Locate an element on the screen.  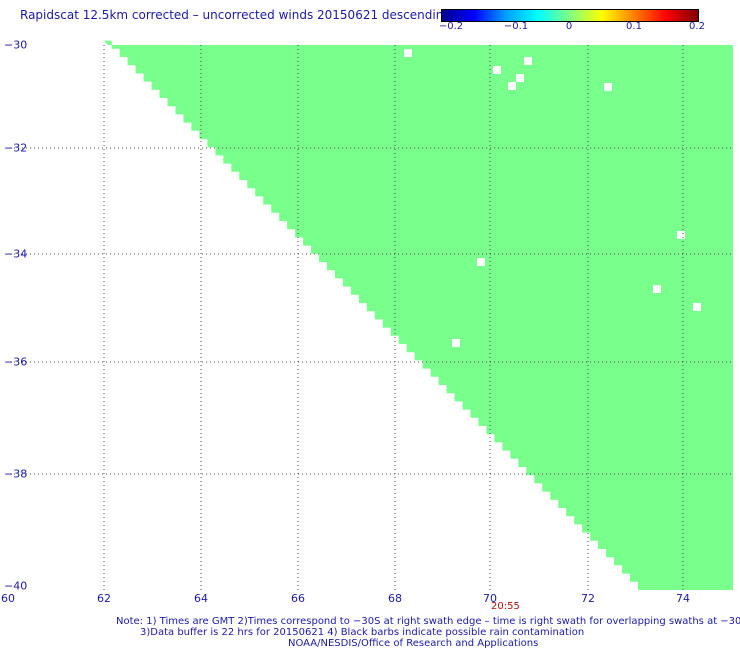
lon-label: 60 is located at coordinates (8, 598).